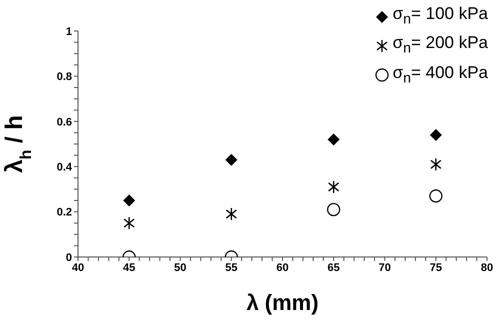 The image size is (500, 326). I want to click on legend-label: σ$_{n}$= 100 kPa, so click(440, 16).